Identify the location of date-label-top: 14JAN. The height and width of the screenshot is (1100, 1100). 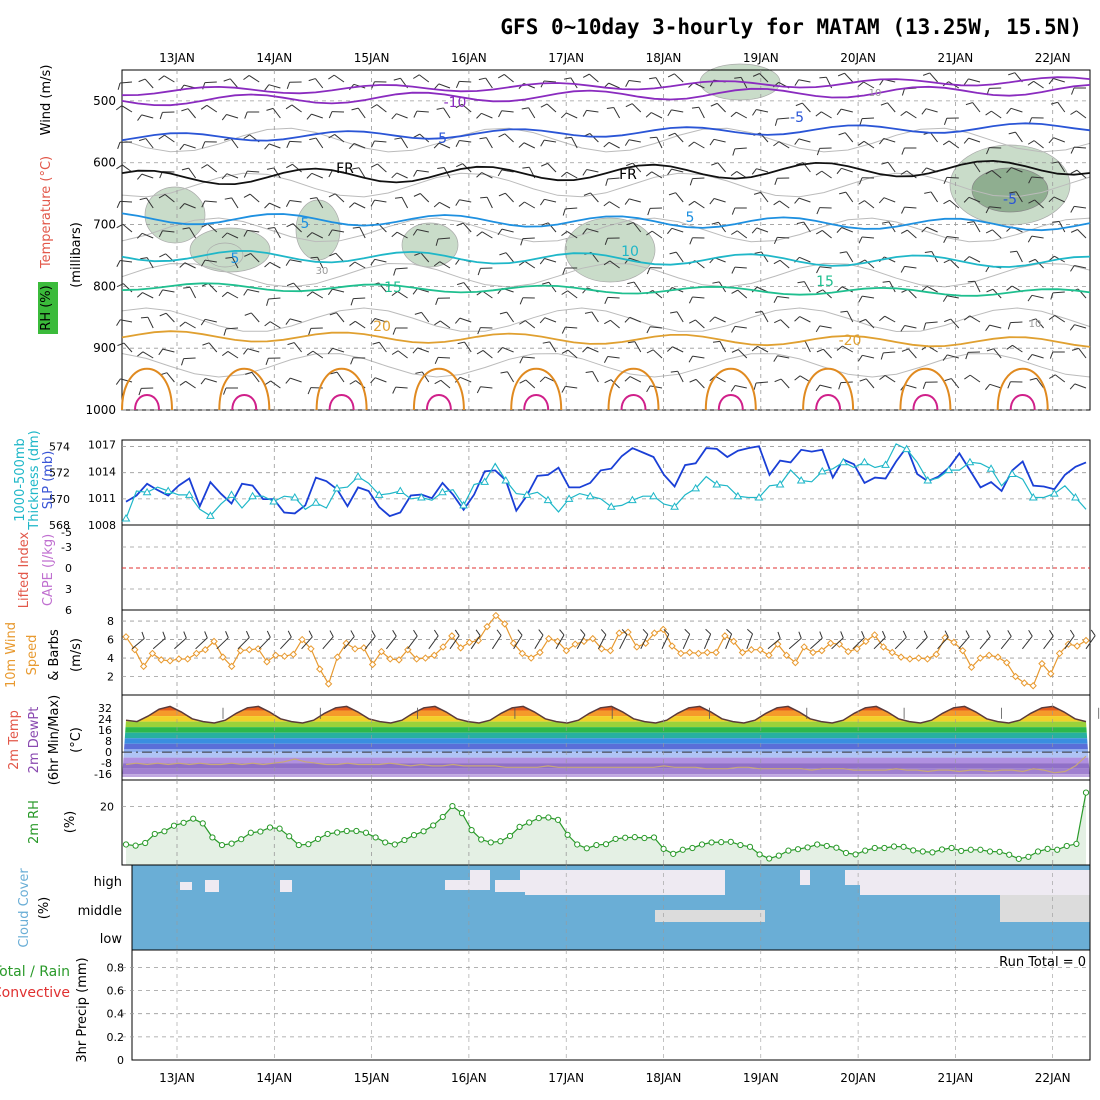
(274, 58).